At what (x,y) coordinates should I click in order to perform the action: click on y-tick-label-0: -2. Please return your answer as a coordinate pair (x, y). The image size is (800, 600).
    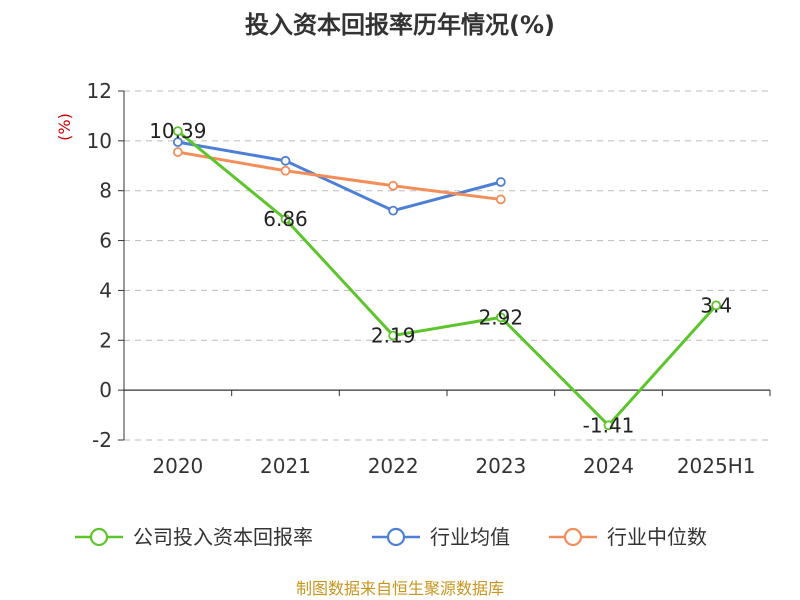
    Looking at the image, I should click on (102, 440).